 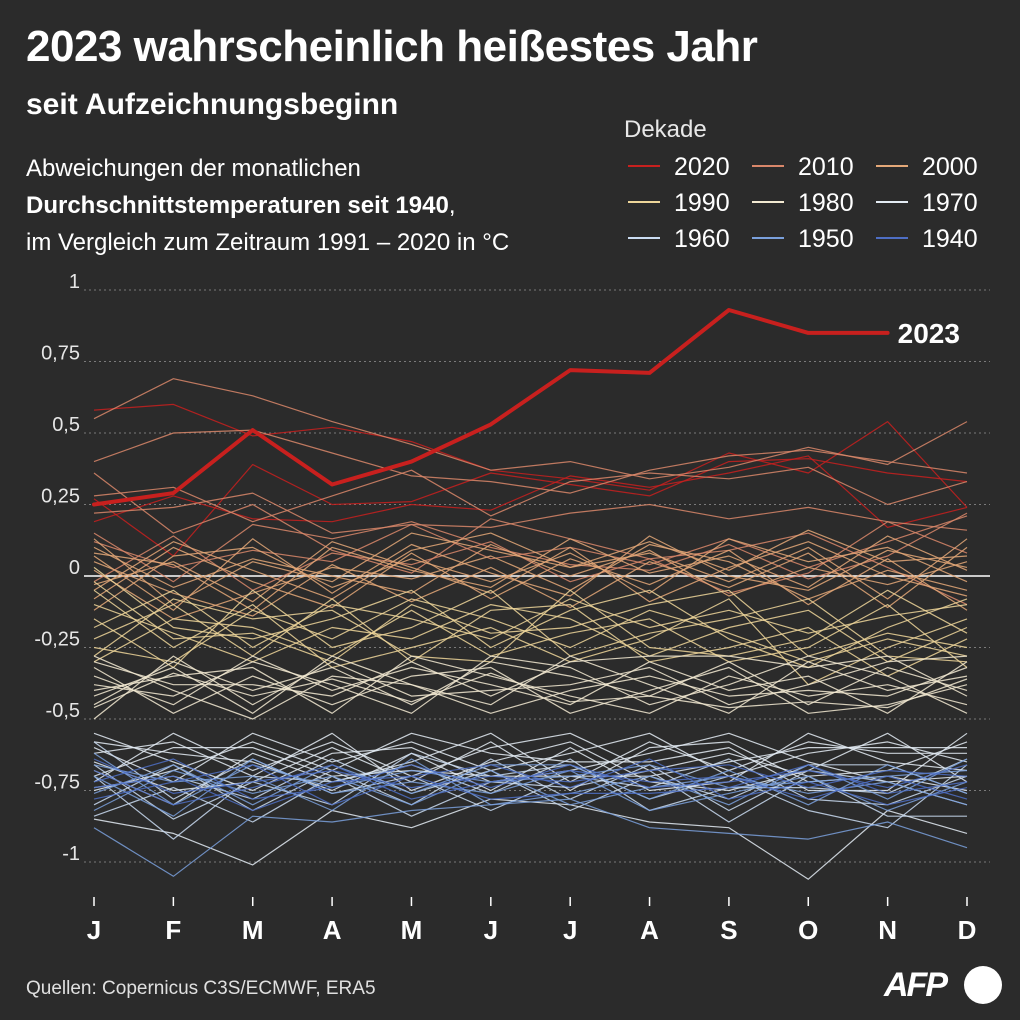 I want to click on y-tick-label: 0,5, so click(x=66, y=425).